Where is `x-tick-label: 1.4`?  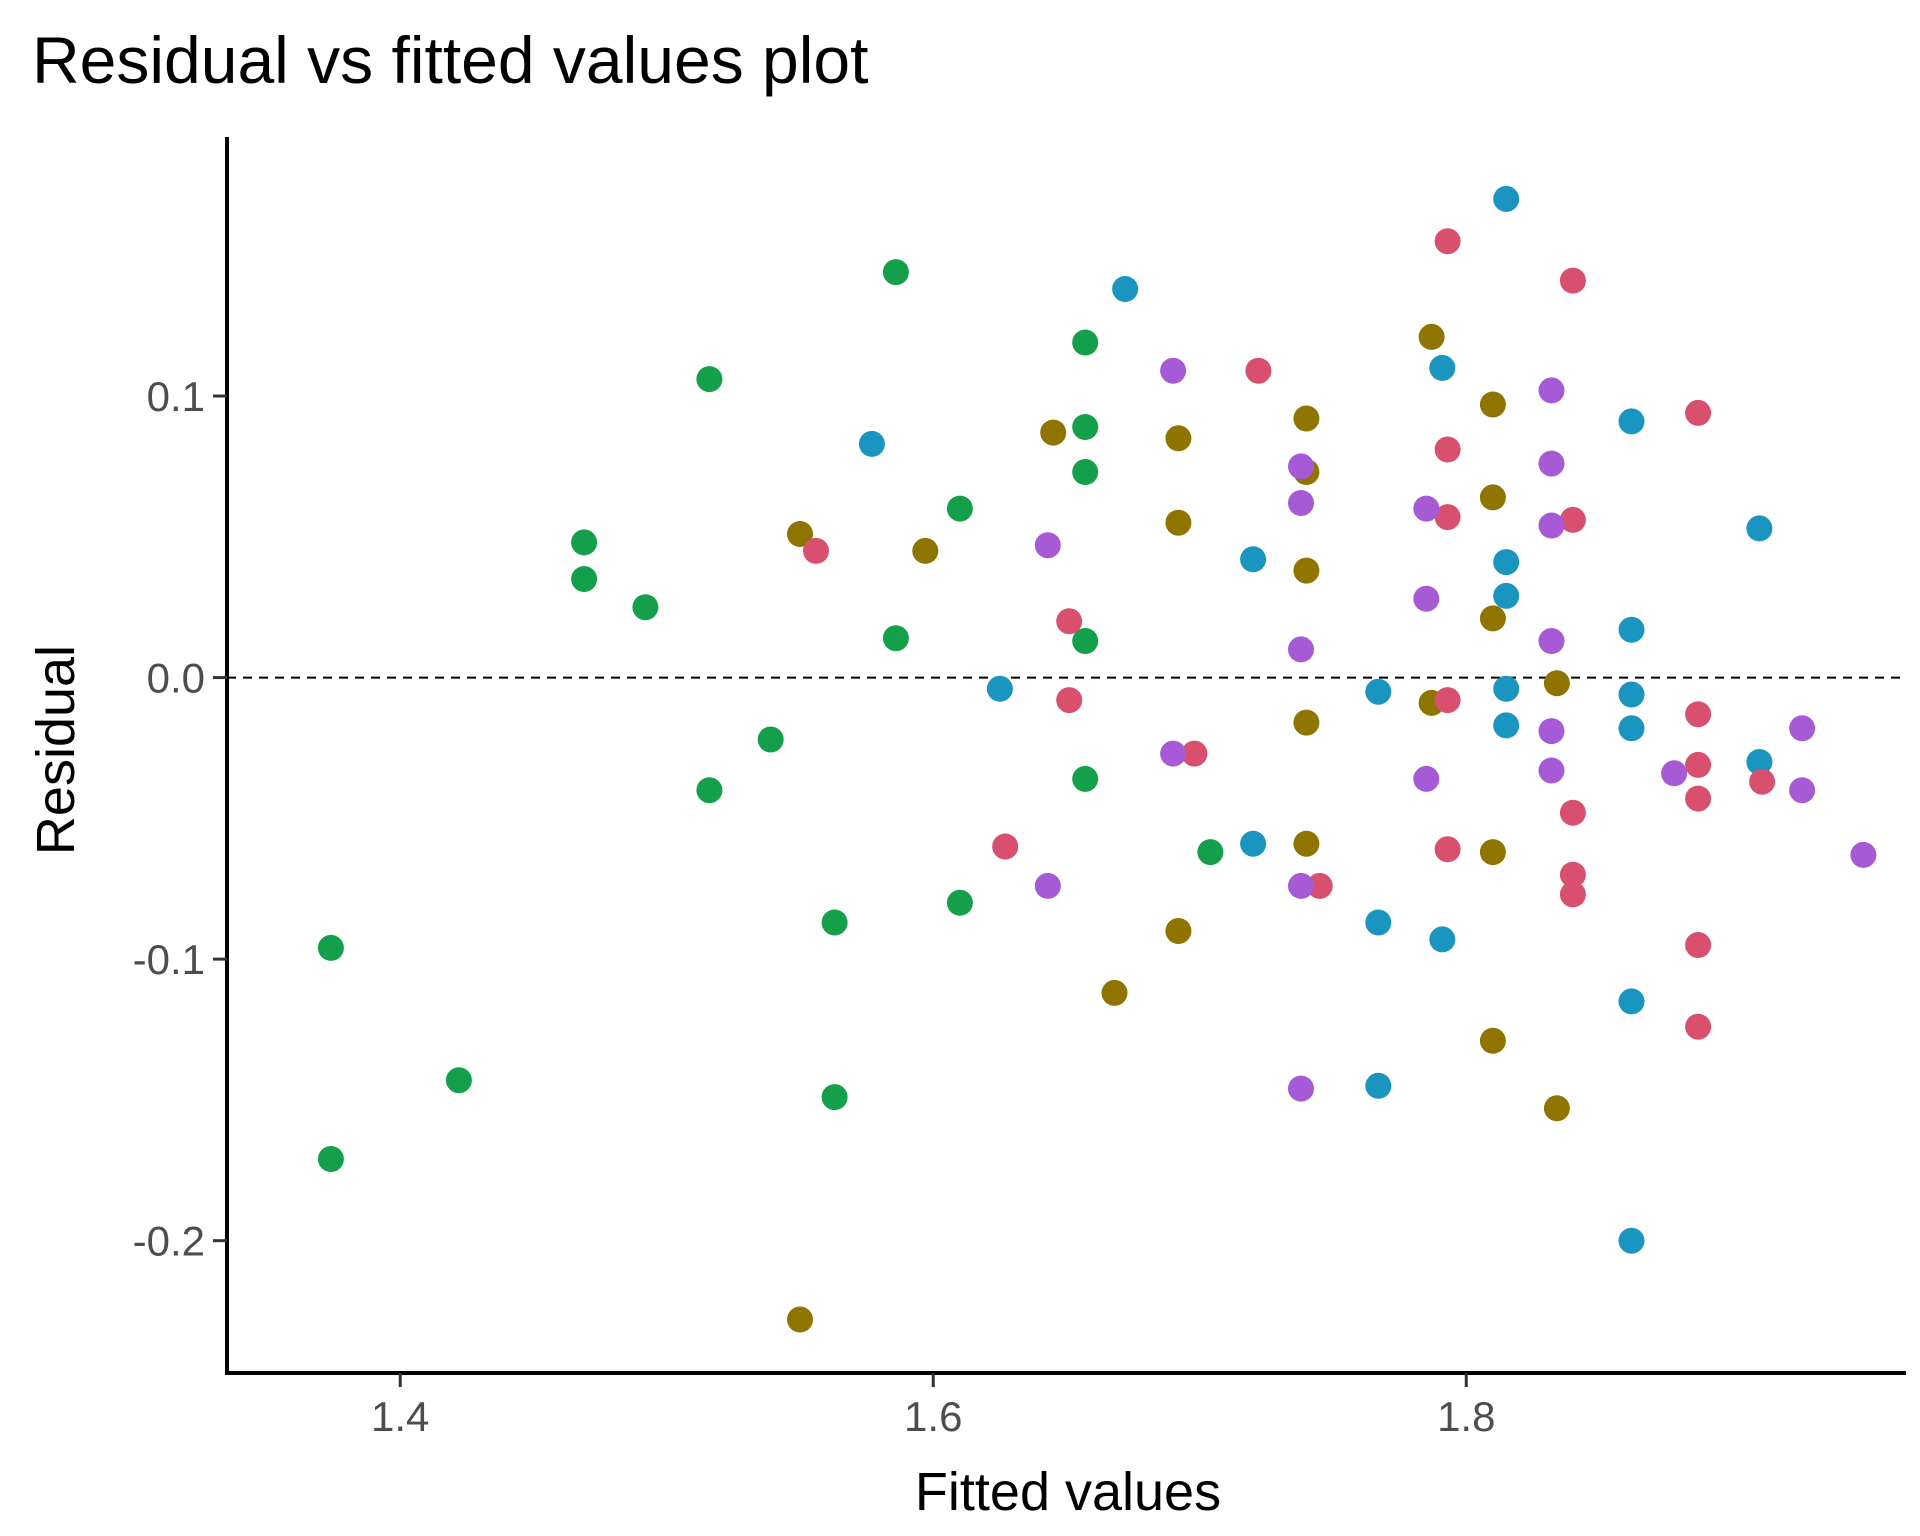
x-tick-label: 1.4 is located at coordinates (400, 1416).